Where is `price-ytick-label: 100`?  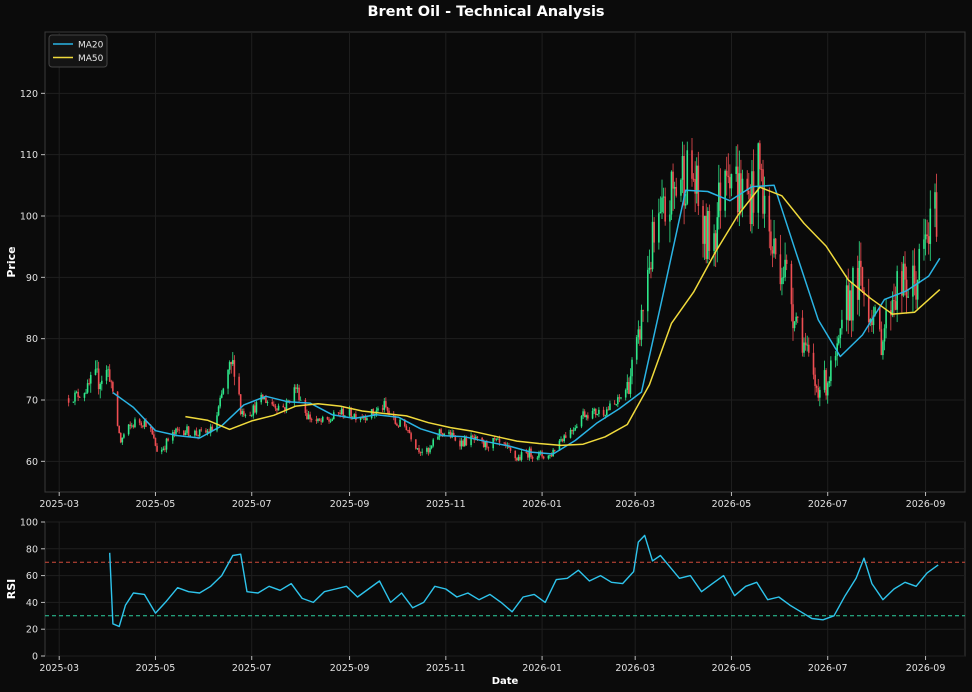 price-ytick-label: 100 is located at coordinates (29, 217).